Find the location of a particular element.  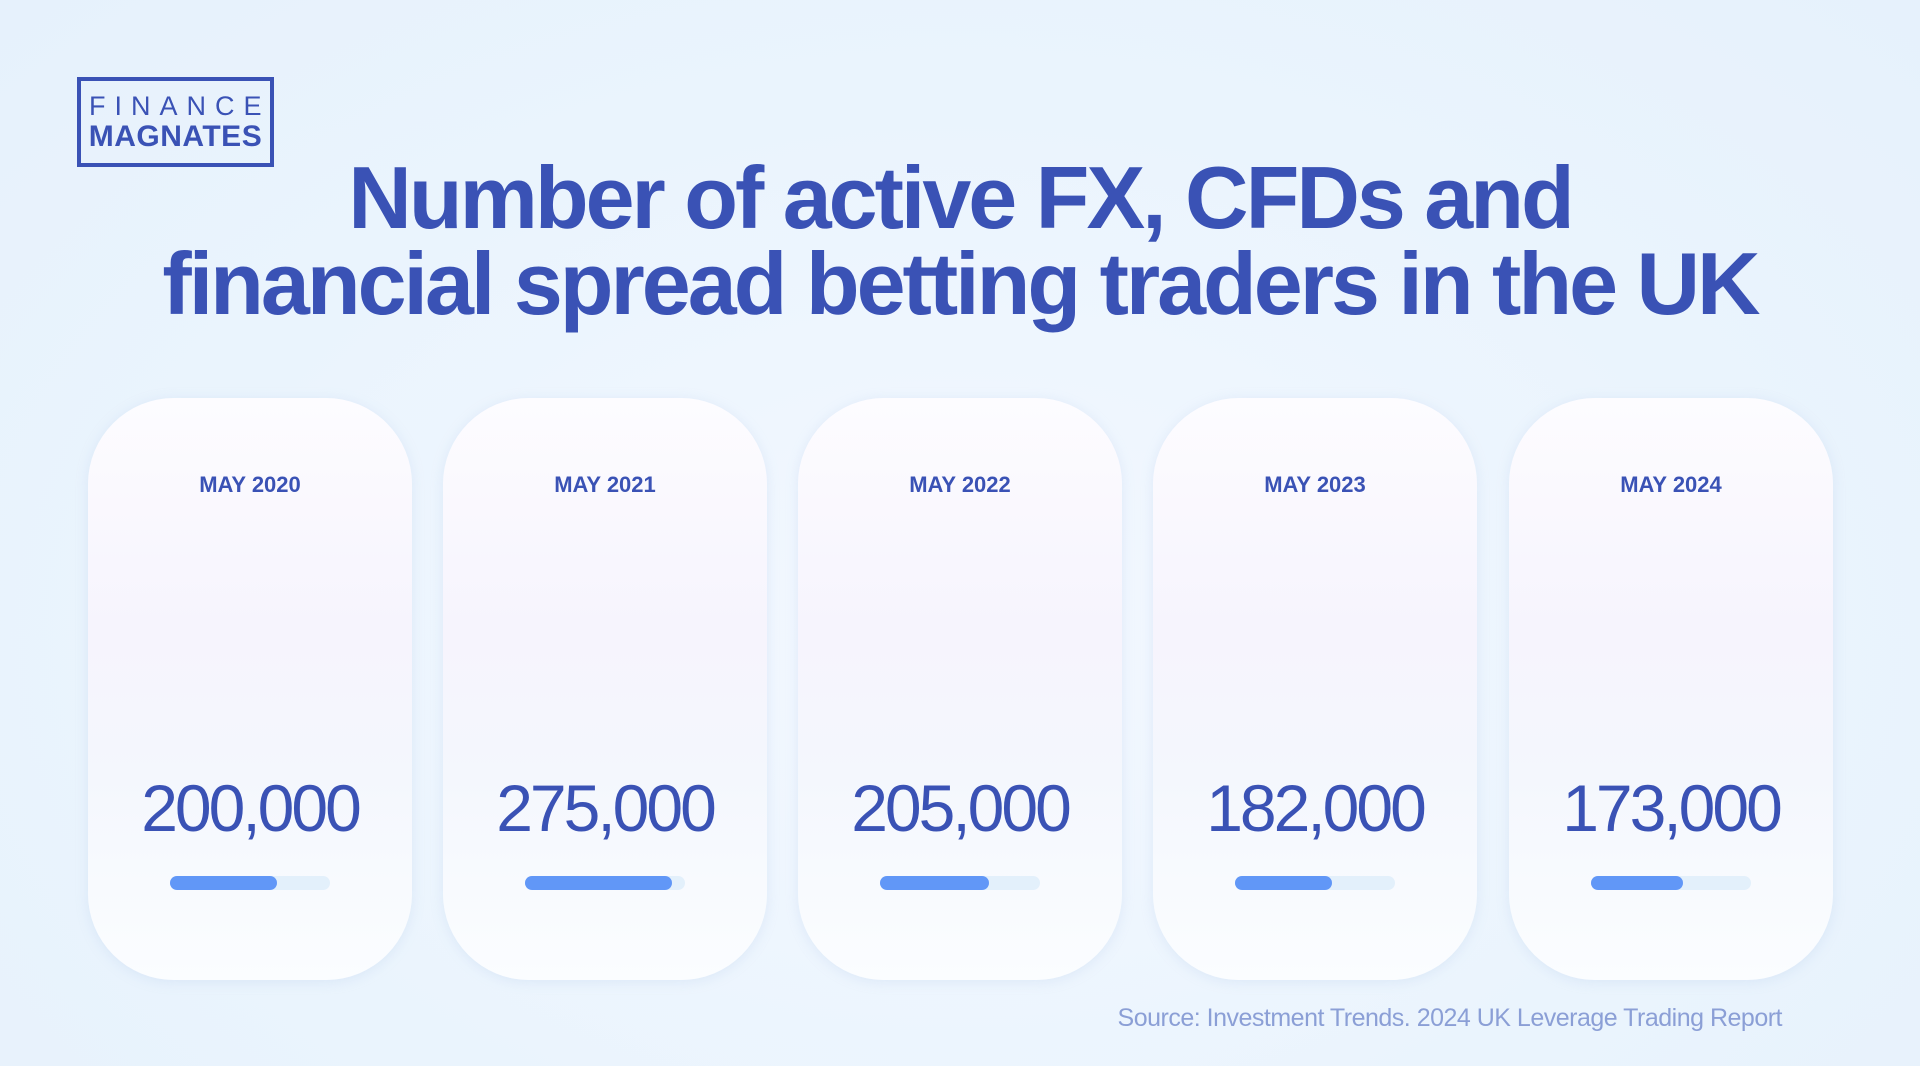

card-date: MAY 2020 is located at coordinates (250, 484).